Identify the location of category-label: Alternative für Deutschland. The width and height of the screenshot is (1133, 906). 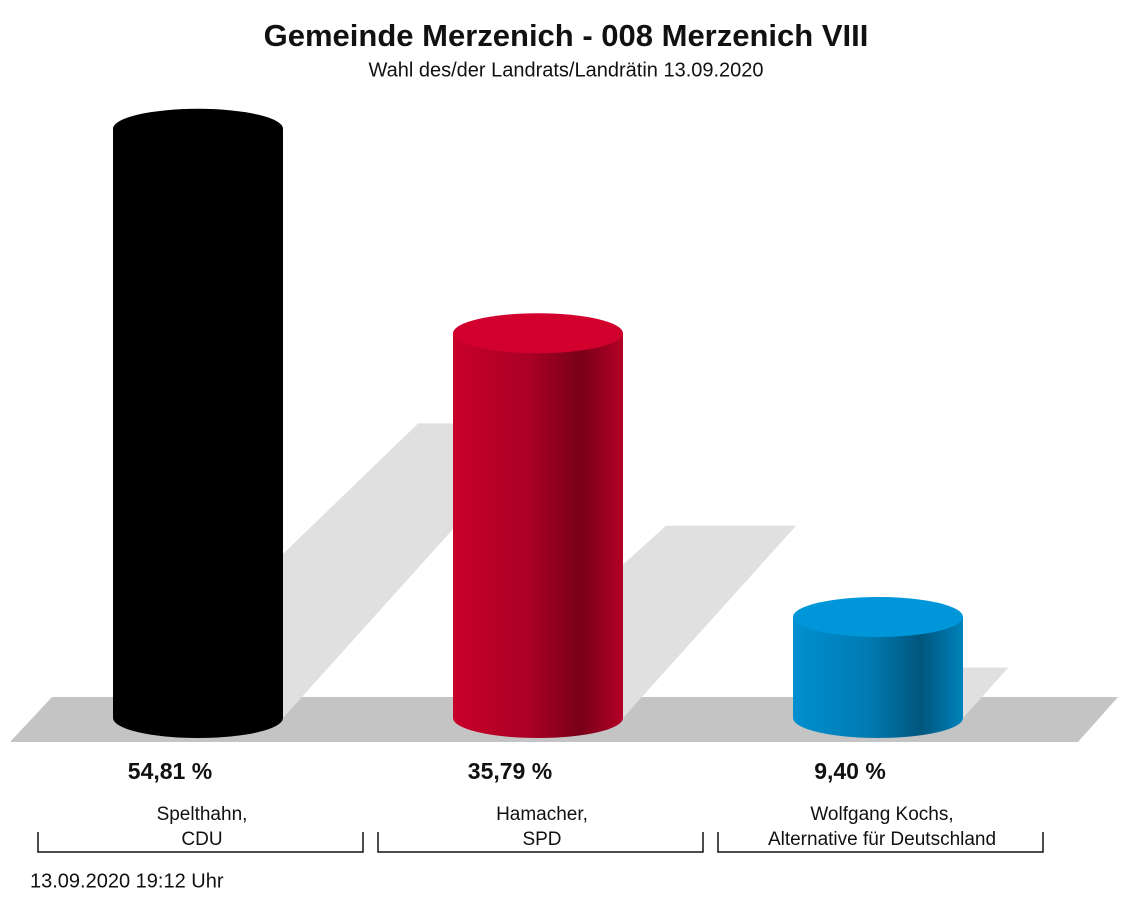
(882, 839).